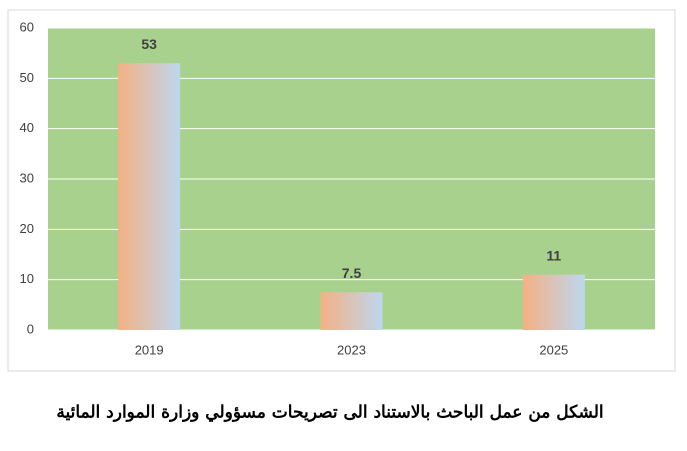  I want to click on y-tick-label: 10, so click(27, 278).